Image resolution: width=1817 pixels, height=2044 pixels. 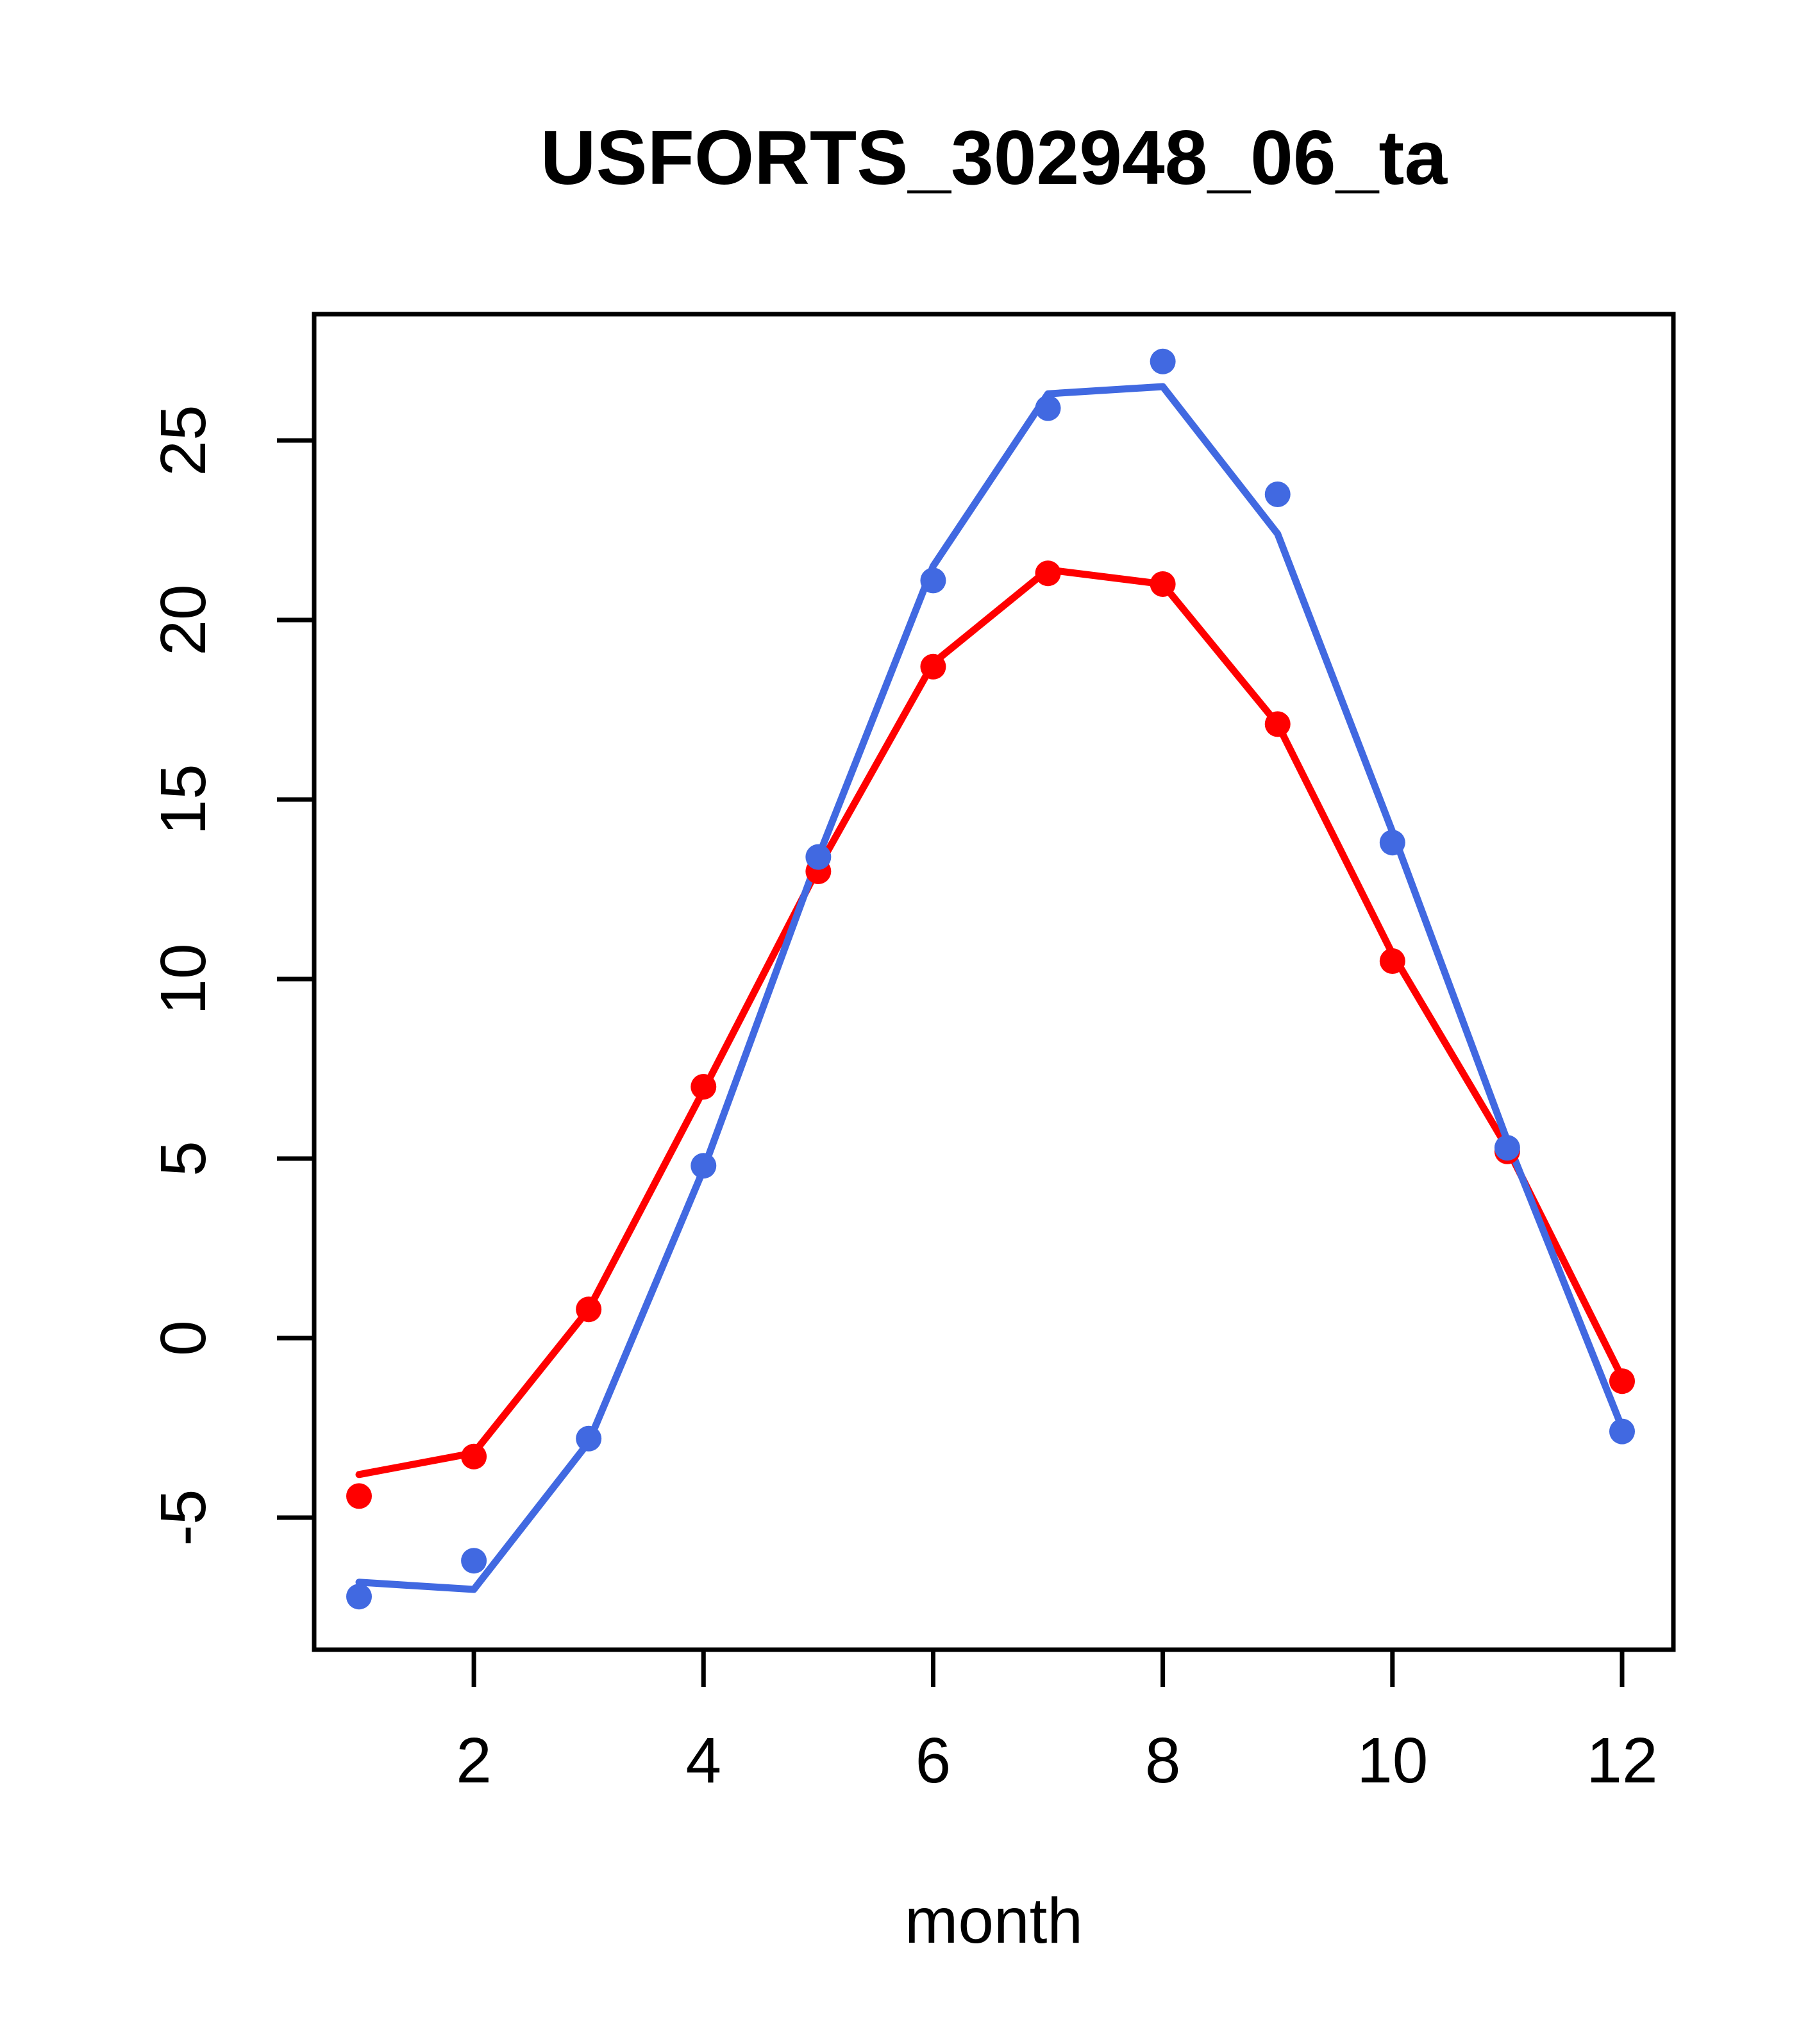 I want to click on x-axis-label: month, so click(x=994, y=1921).